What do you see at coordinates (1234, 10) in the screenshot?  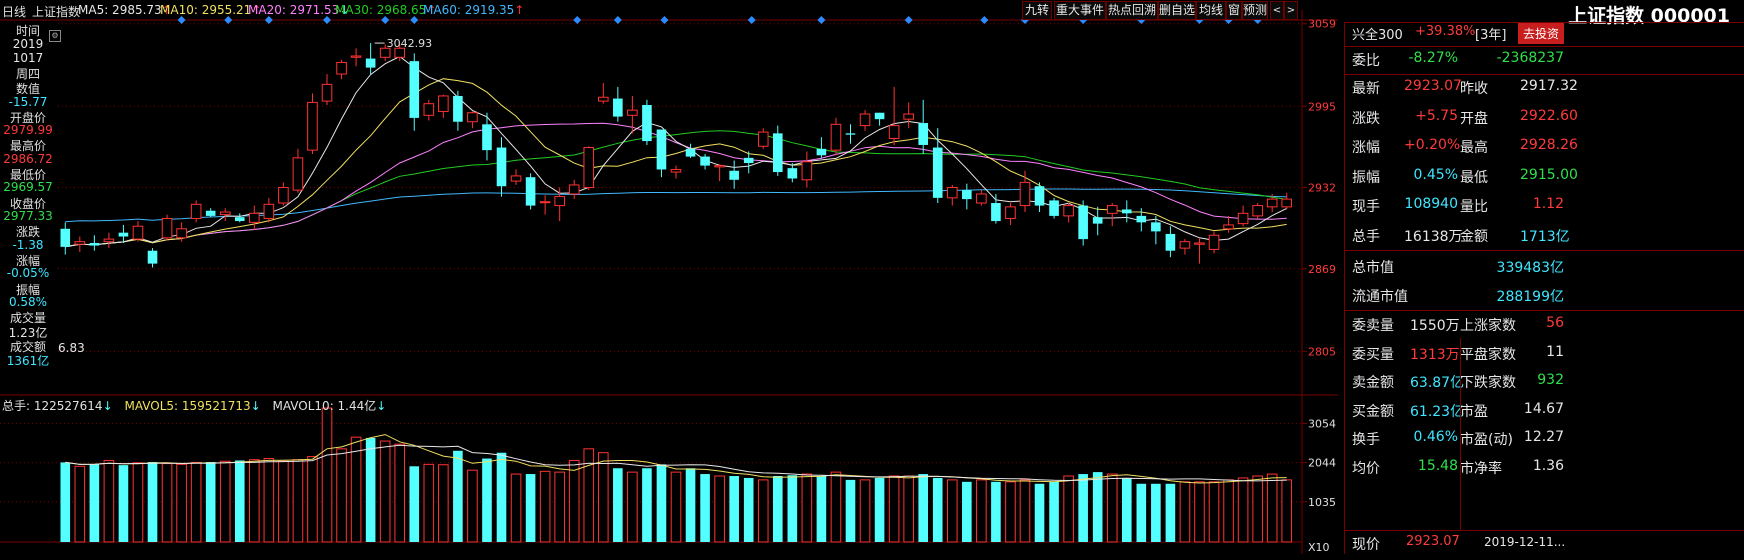 I see `window-button: 窗` at bounding box center [1234, 10].